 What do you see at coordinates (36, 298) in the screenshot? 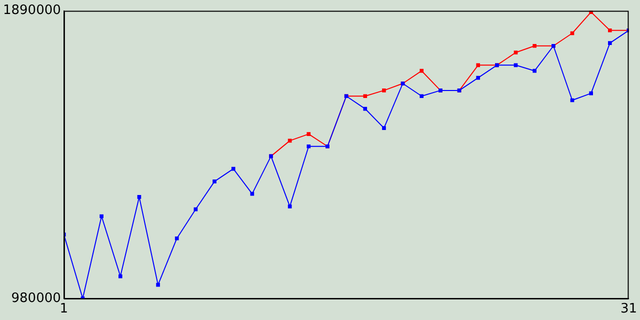
I see `y-tick-label: 980000` at bounding box center [36, 298].